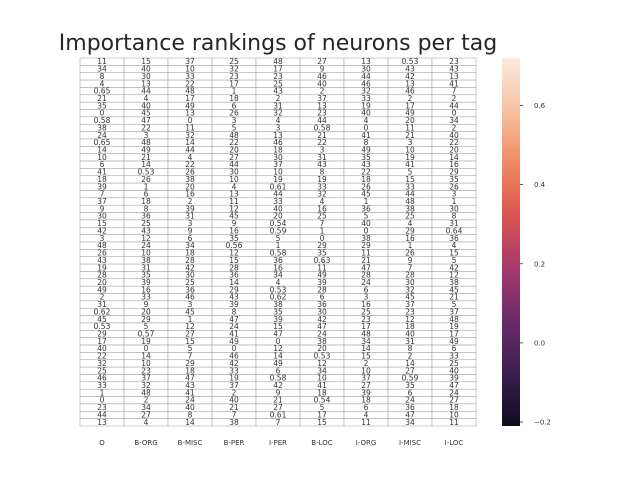  Describe the element at coordinates (410, 385) in the screenshot. I see `cell-label: 35` at that location.